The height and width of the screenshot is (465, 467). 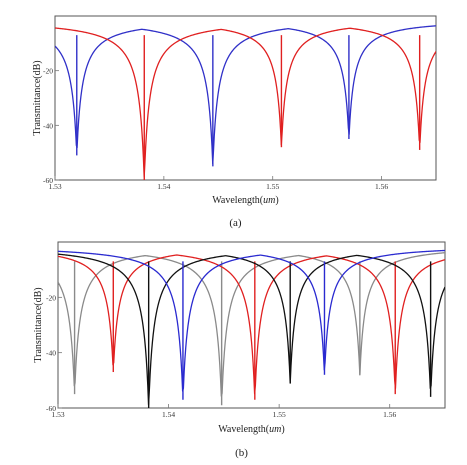 I want to click on chart-b-y-axis-title: Transmittance(dB), so click(x=38, y=324).